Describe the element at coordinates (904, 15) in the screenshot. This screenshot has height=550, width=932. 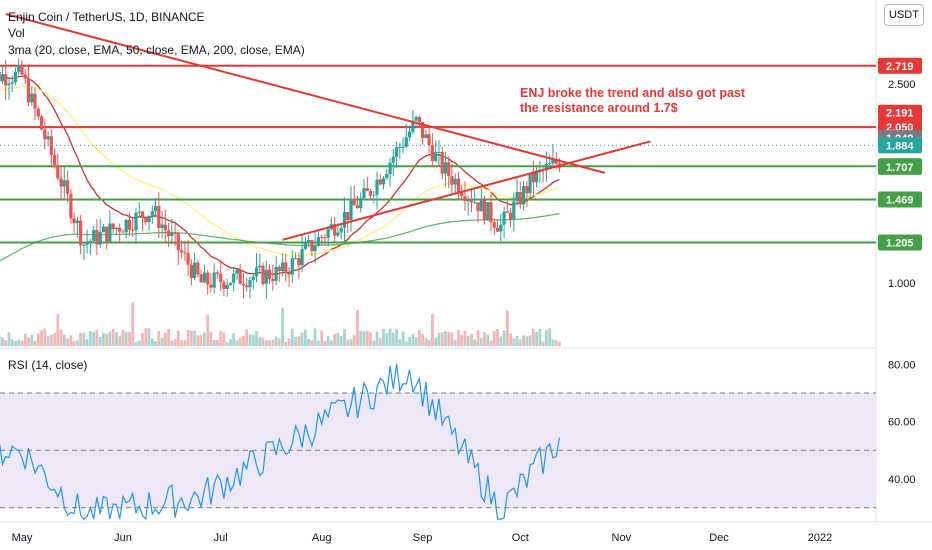
I see `currency-badge: USDT` at that location.